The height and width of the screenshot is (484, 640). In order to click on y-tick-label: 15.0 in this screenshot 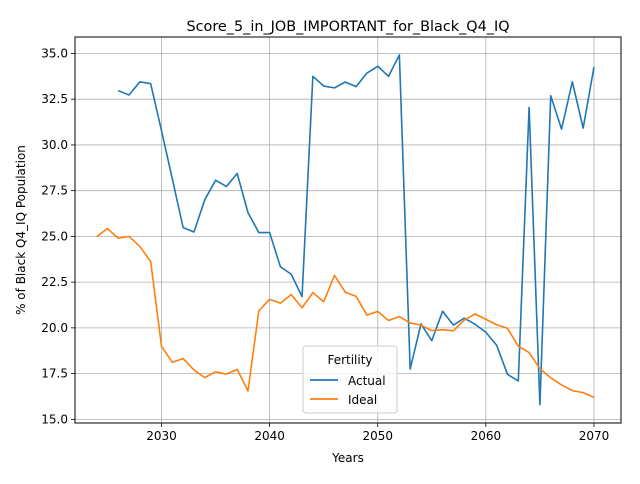, I will do `click(54, 419)`.